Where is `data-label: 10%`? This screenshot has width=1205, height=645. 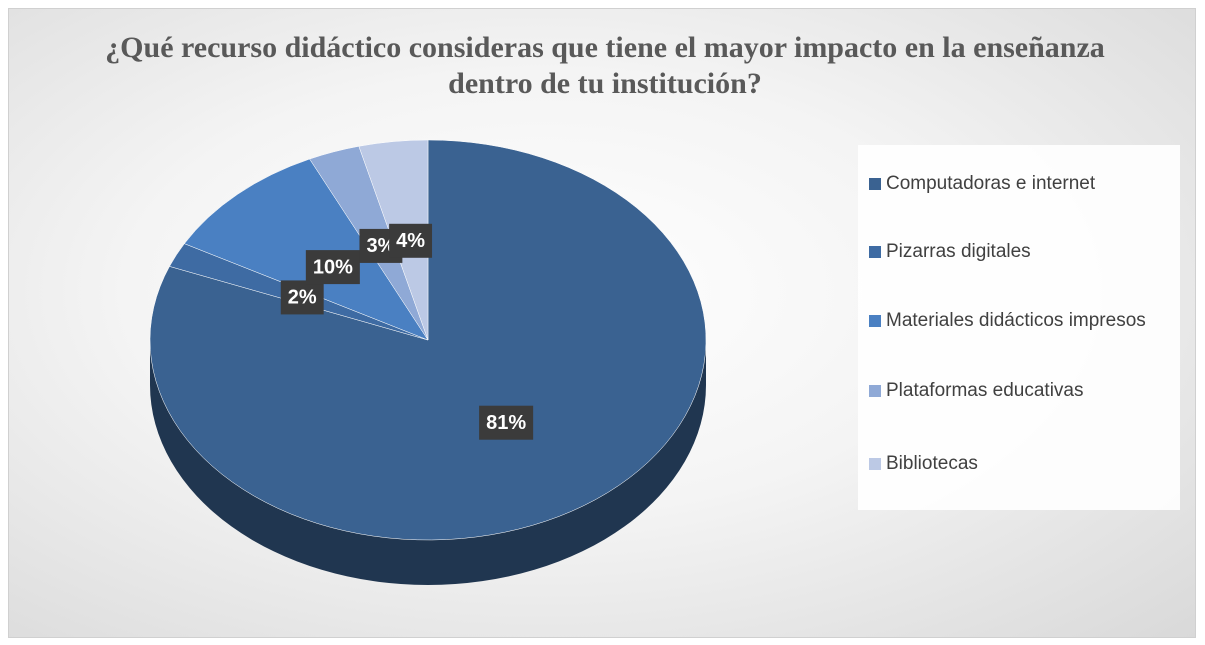
data-label: 10% is located at coordinates (332, 267).